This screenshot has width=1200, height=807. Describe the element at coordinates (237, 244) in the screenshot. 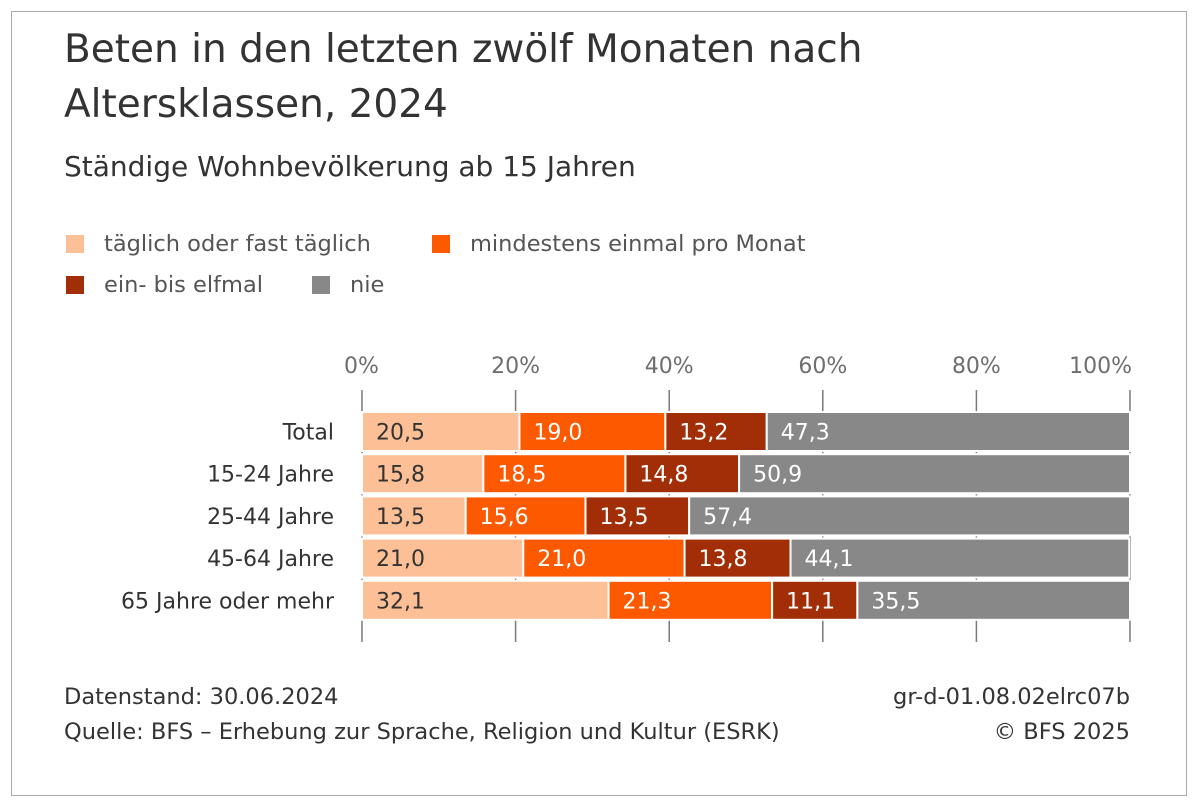

I see `legend-label-taeglich: täglich oder fast täglich` at that location.